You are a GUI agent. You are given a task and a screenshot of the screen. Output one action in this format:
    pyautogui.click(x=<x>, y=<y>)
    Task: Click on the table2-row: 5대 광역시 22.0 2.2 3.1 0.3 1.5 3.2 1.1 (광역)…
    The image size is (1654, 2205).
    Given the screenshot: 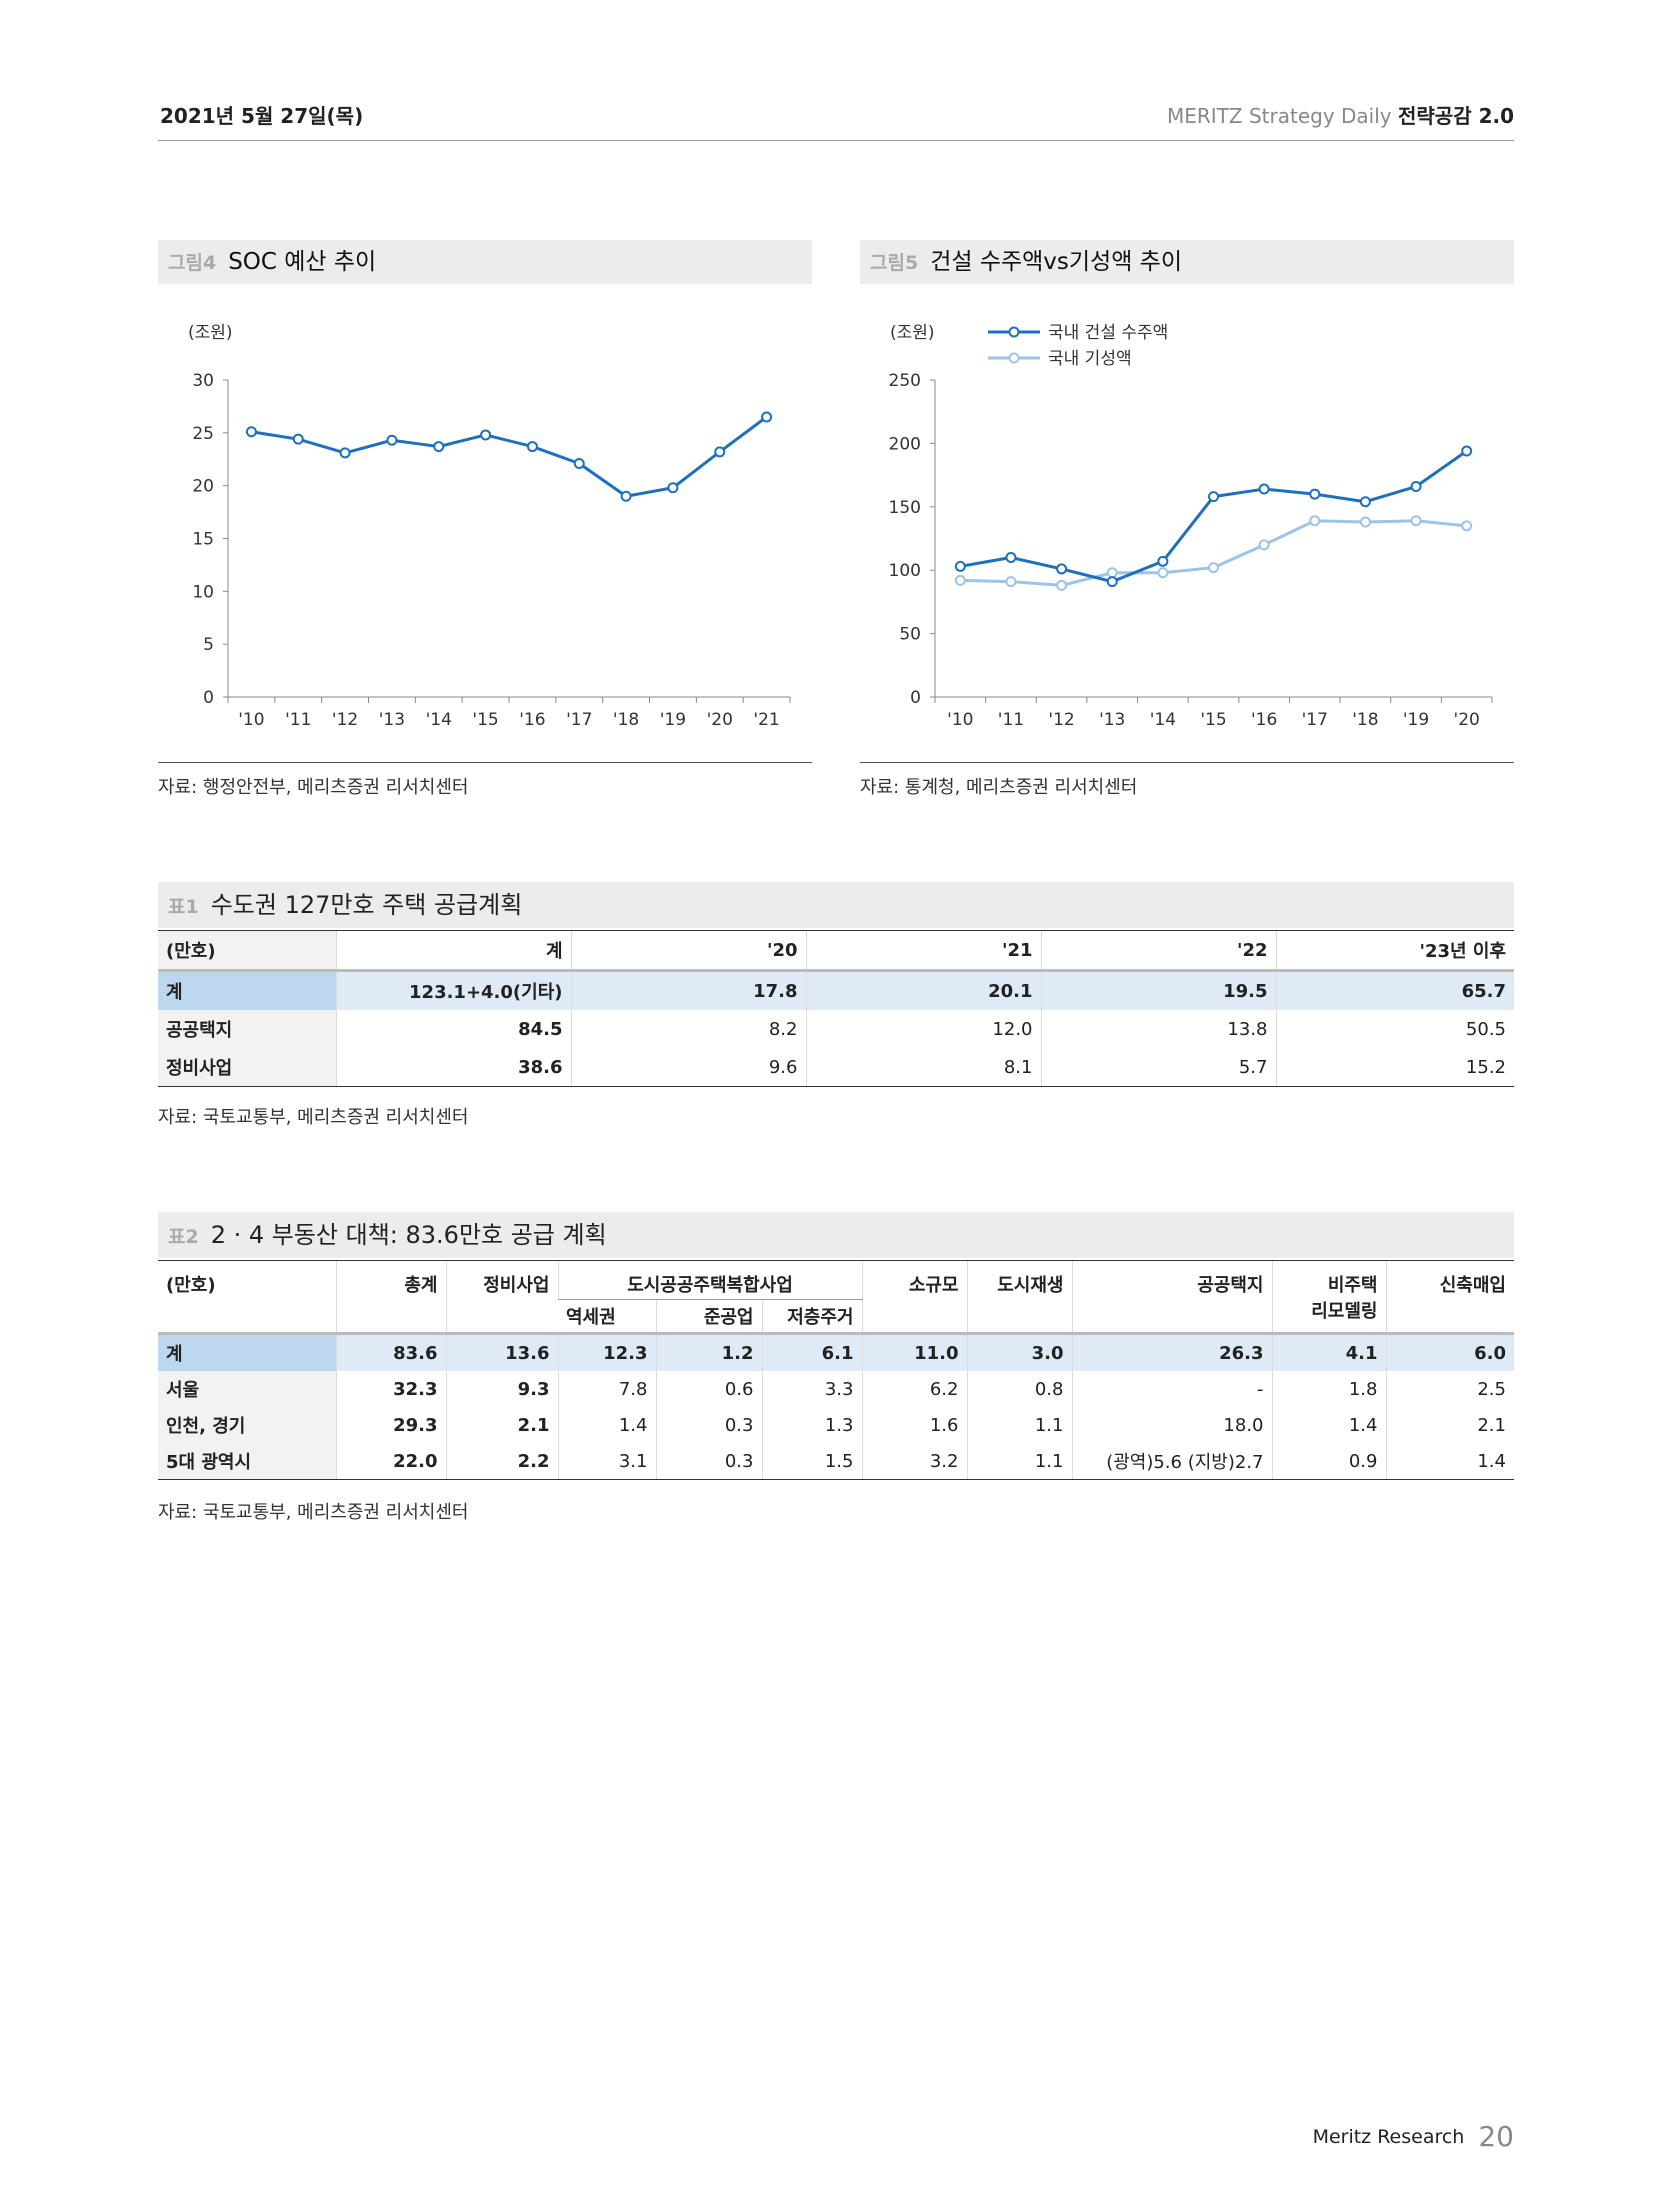 What is the action you would take?
    pyautogui.click(x=836, y=1461)
    